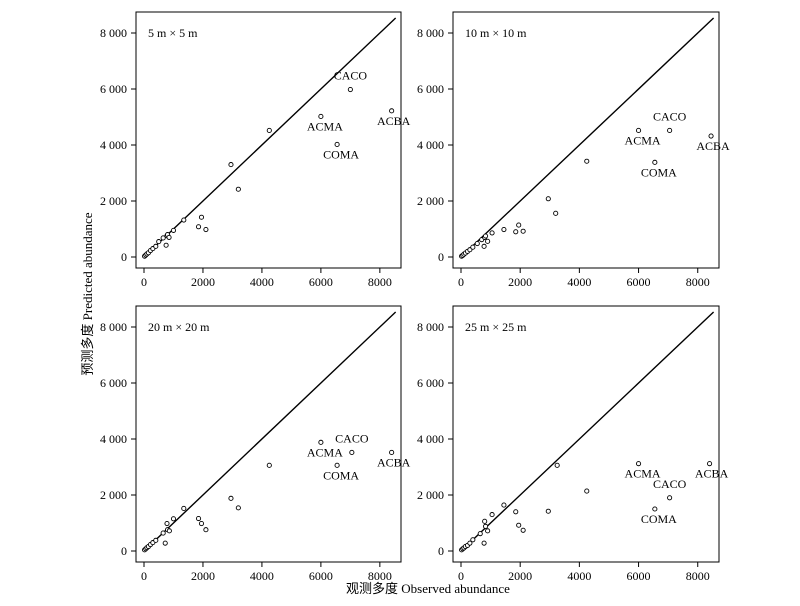  What do you see at coordinates (496, 327) in the screenshot?
I see `panel-title: 25 m × 25 m` at bounding box center [496, 327].